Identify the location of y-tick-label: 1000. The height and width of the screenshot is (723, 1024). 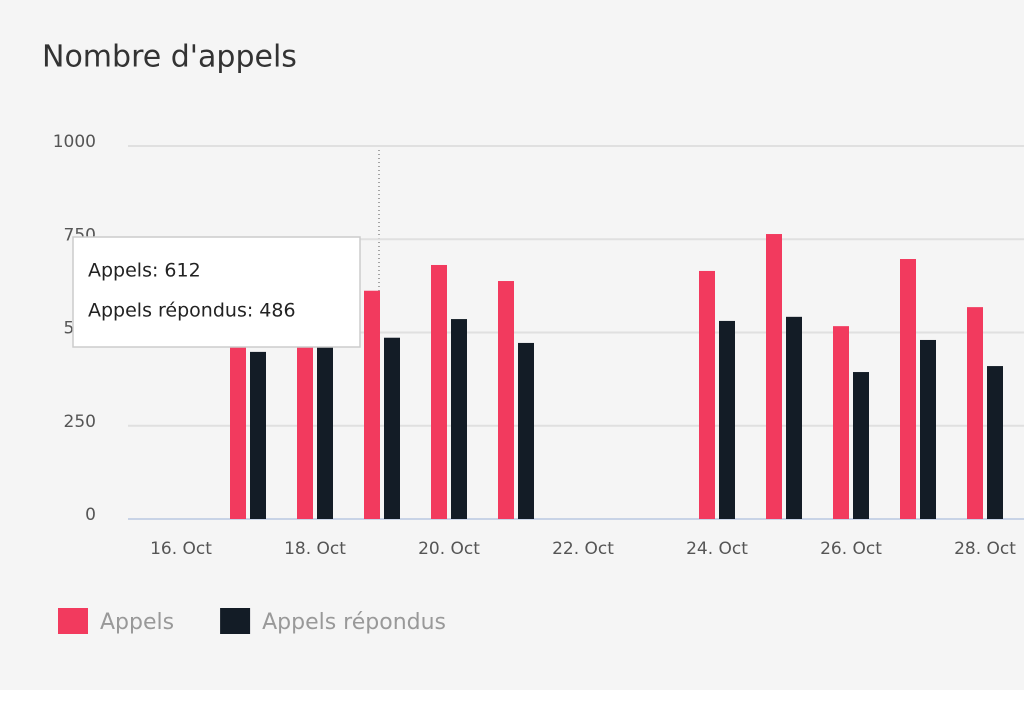
(74, 142).